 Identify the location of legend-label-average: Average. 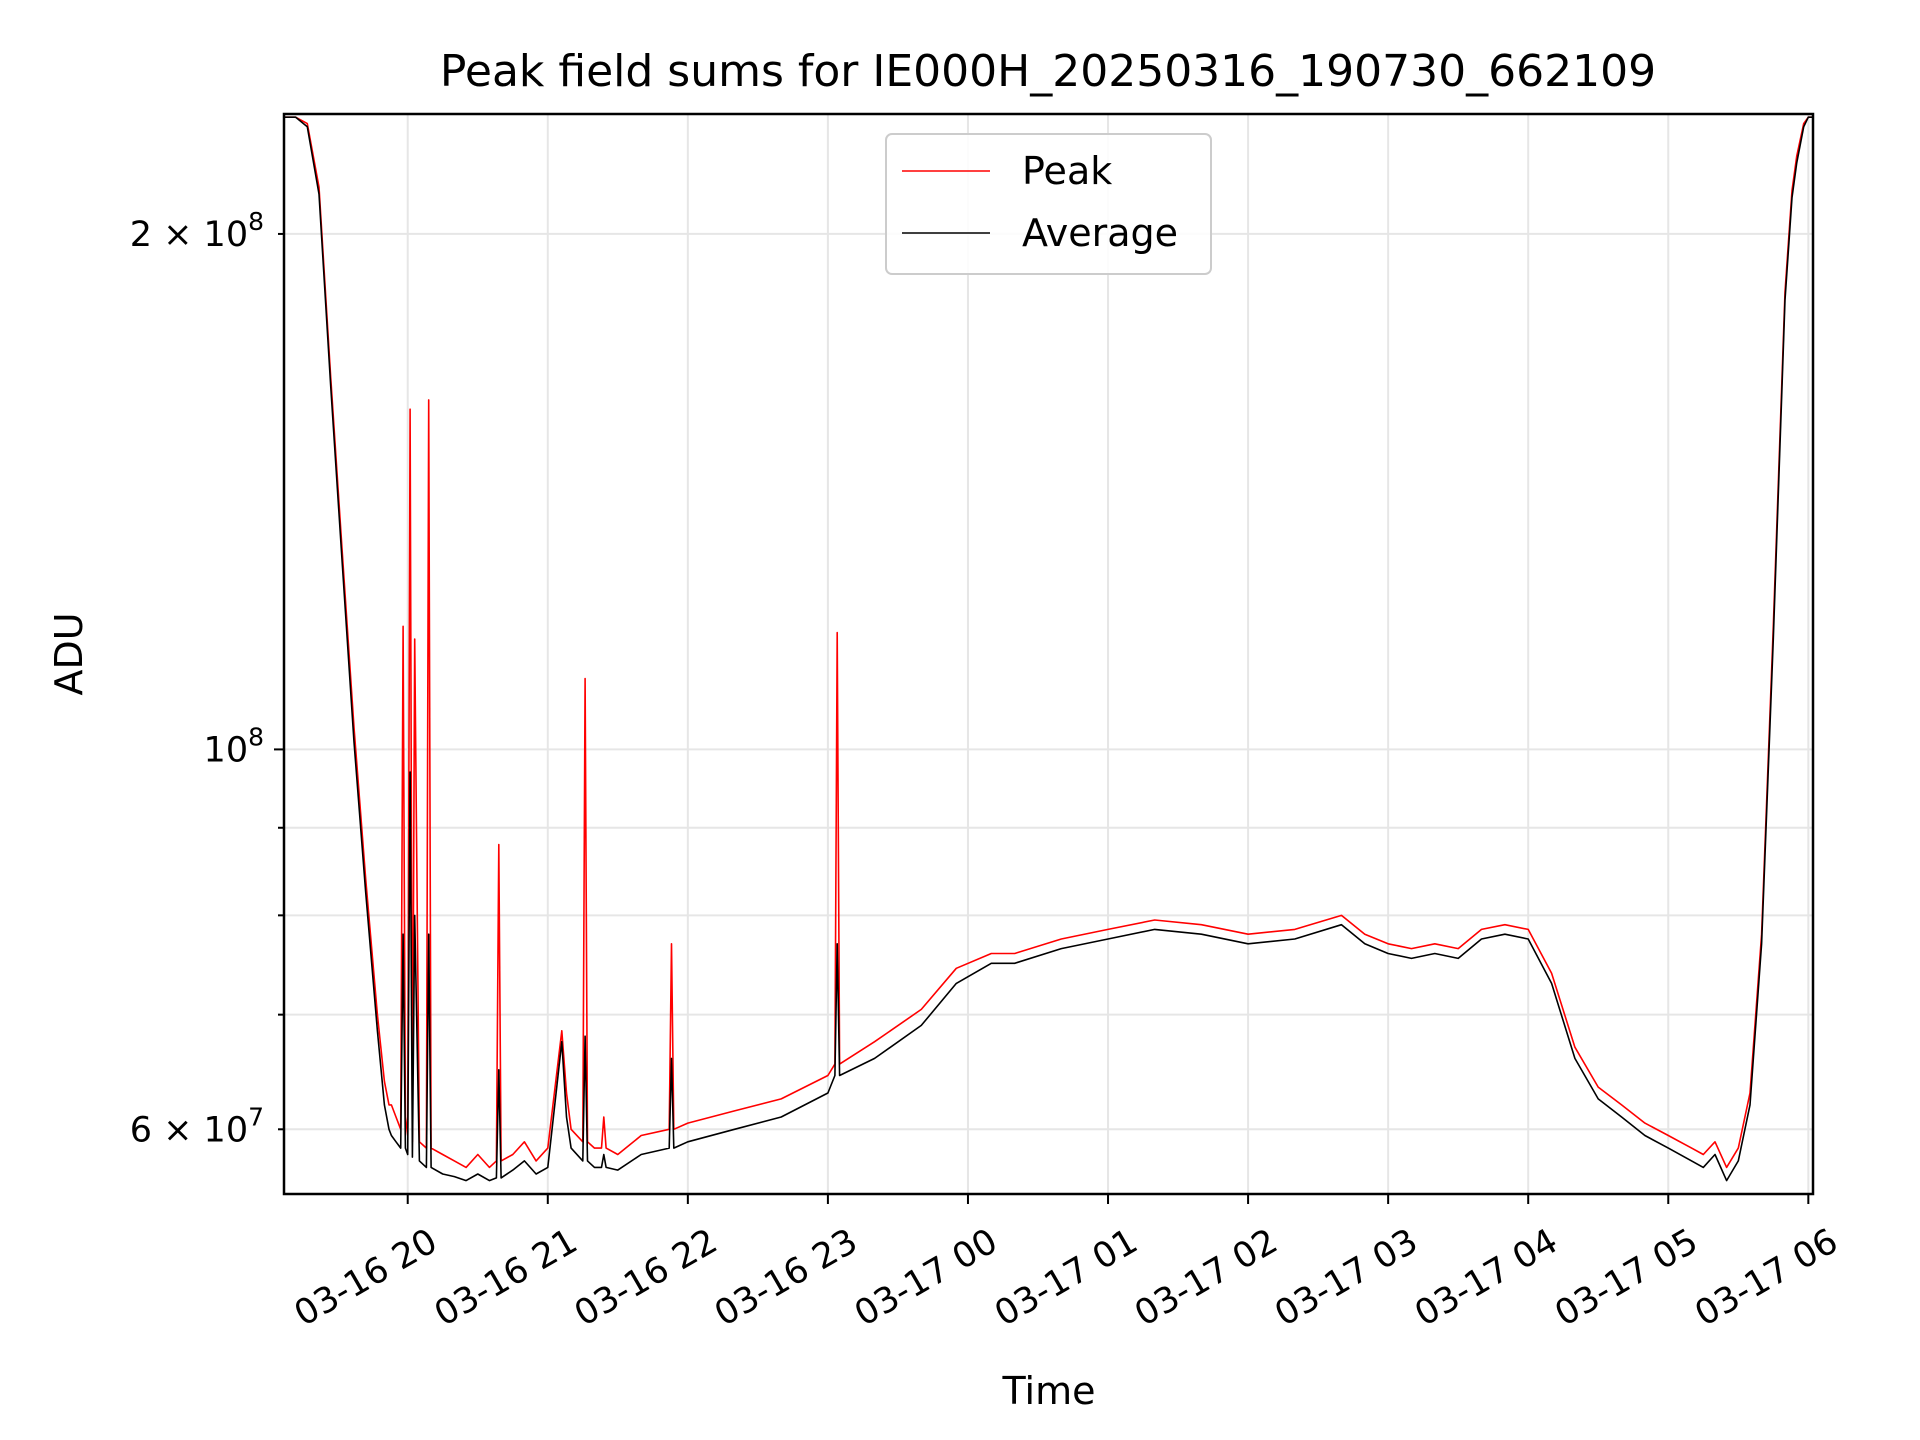
(1100, 233).